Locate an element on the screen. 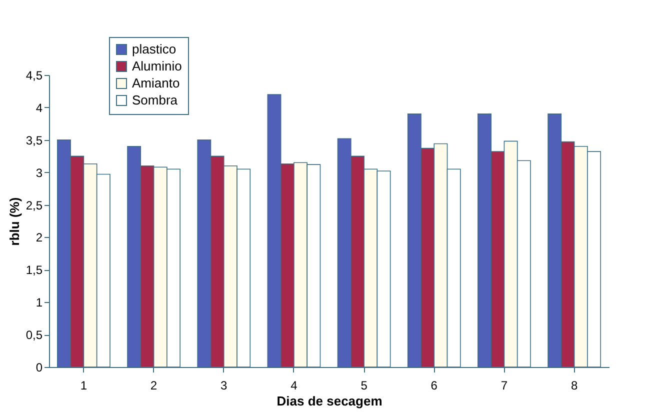  legend-label: Amianto is located at coordinates (156, 83).